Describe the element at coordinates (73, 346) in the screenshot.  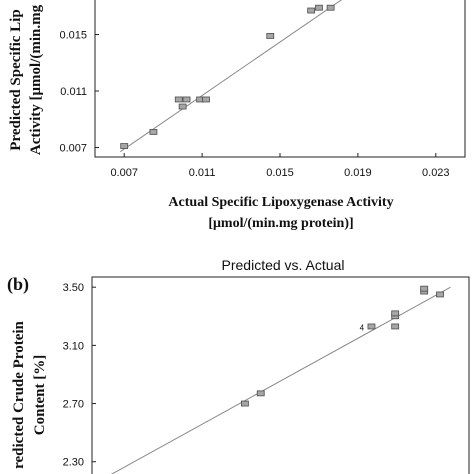
I see `y-tick-label: 3.10` at that location.